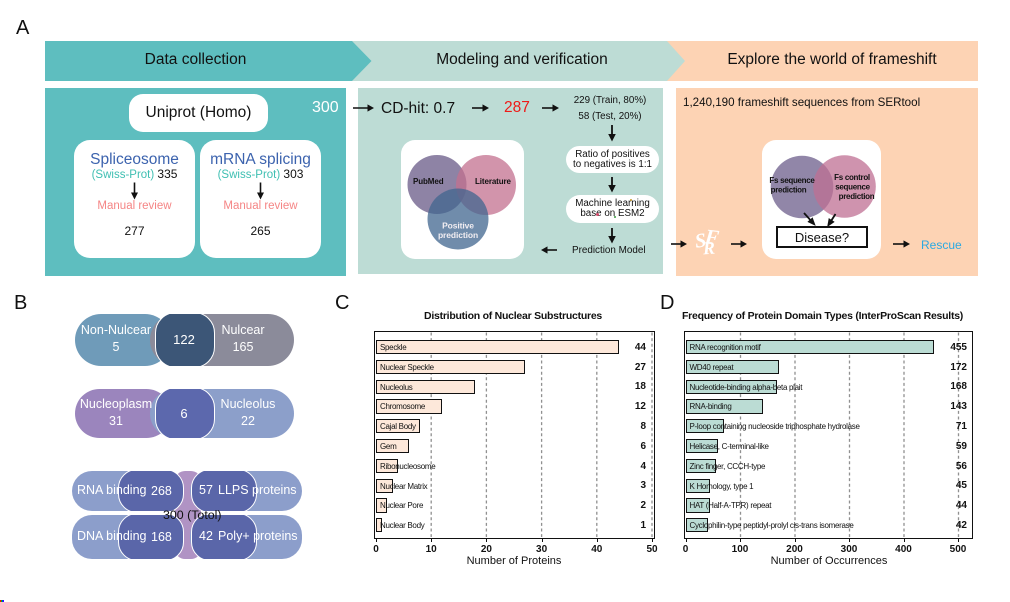 This screenshot has width=1010, height=602. I want to click on svg-text: Fs control, so click(852, 177).